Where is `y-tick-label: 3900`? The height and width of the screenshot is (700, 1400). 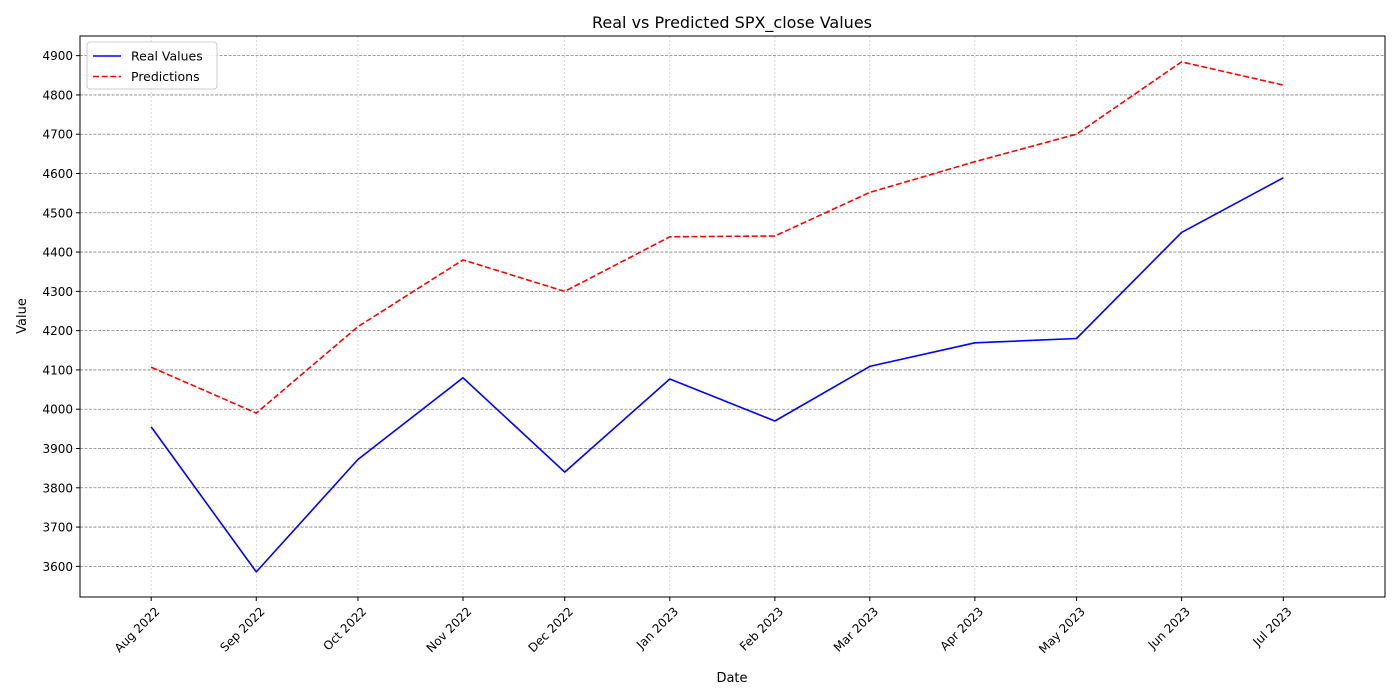 y-tick-label: 3900 is located at coordinates (57, 449).